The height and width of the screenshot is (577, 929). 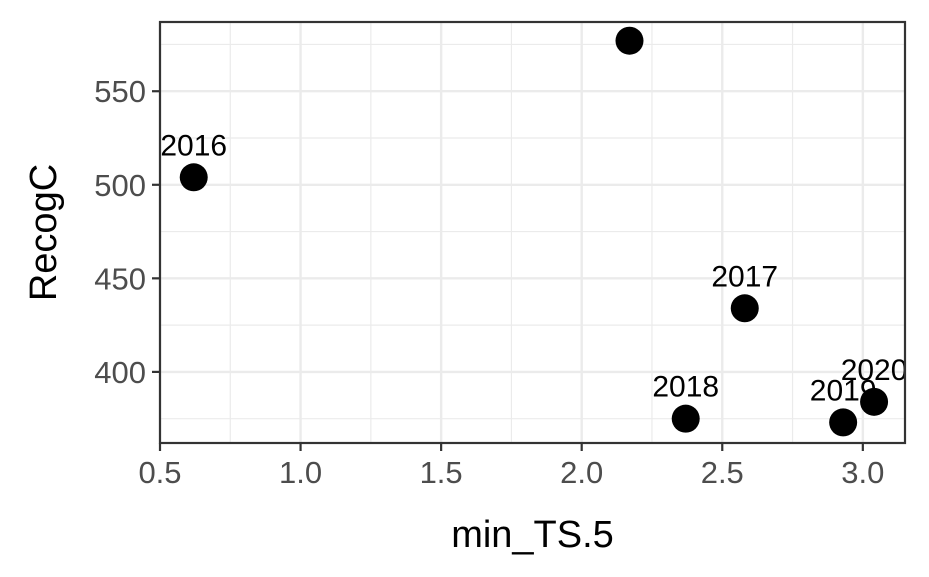 I want to click on x-tick-label: 0.5, so click(x=159, y=472).